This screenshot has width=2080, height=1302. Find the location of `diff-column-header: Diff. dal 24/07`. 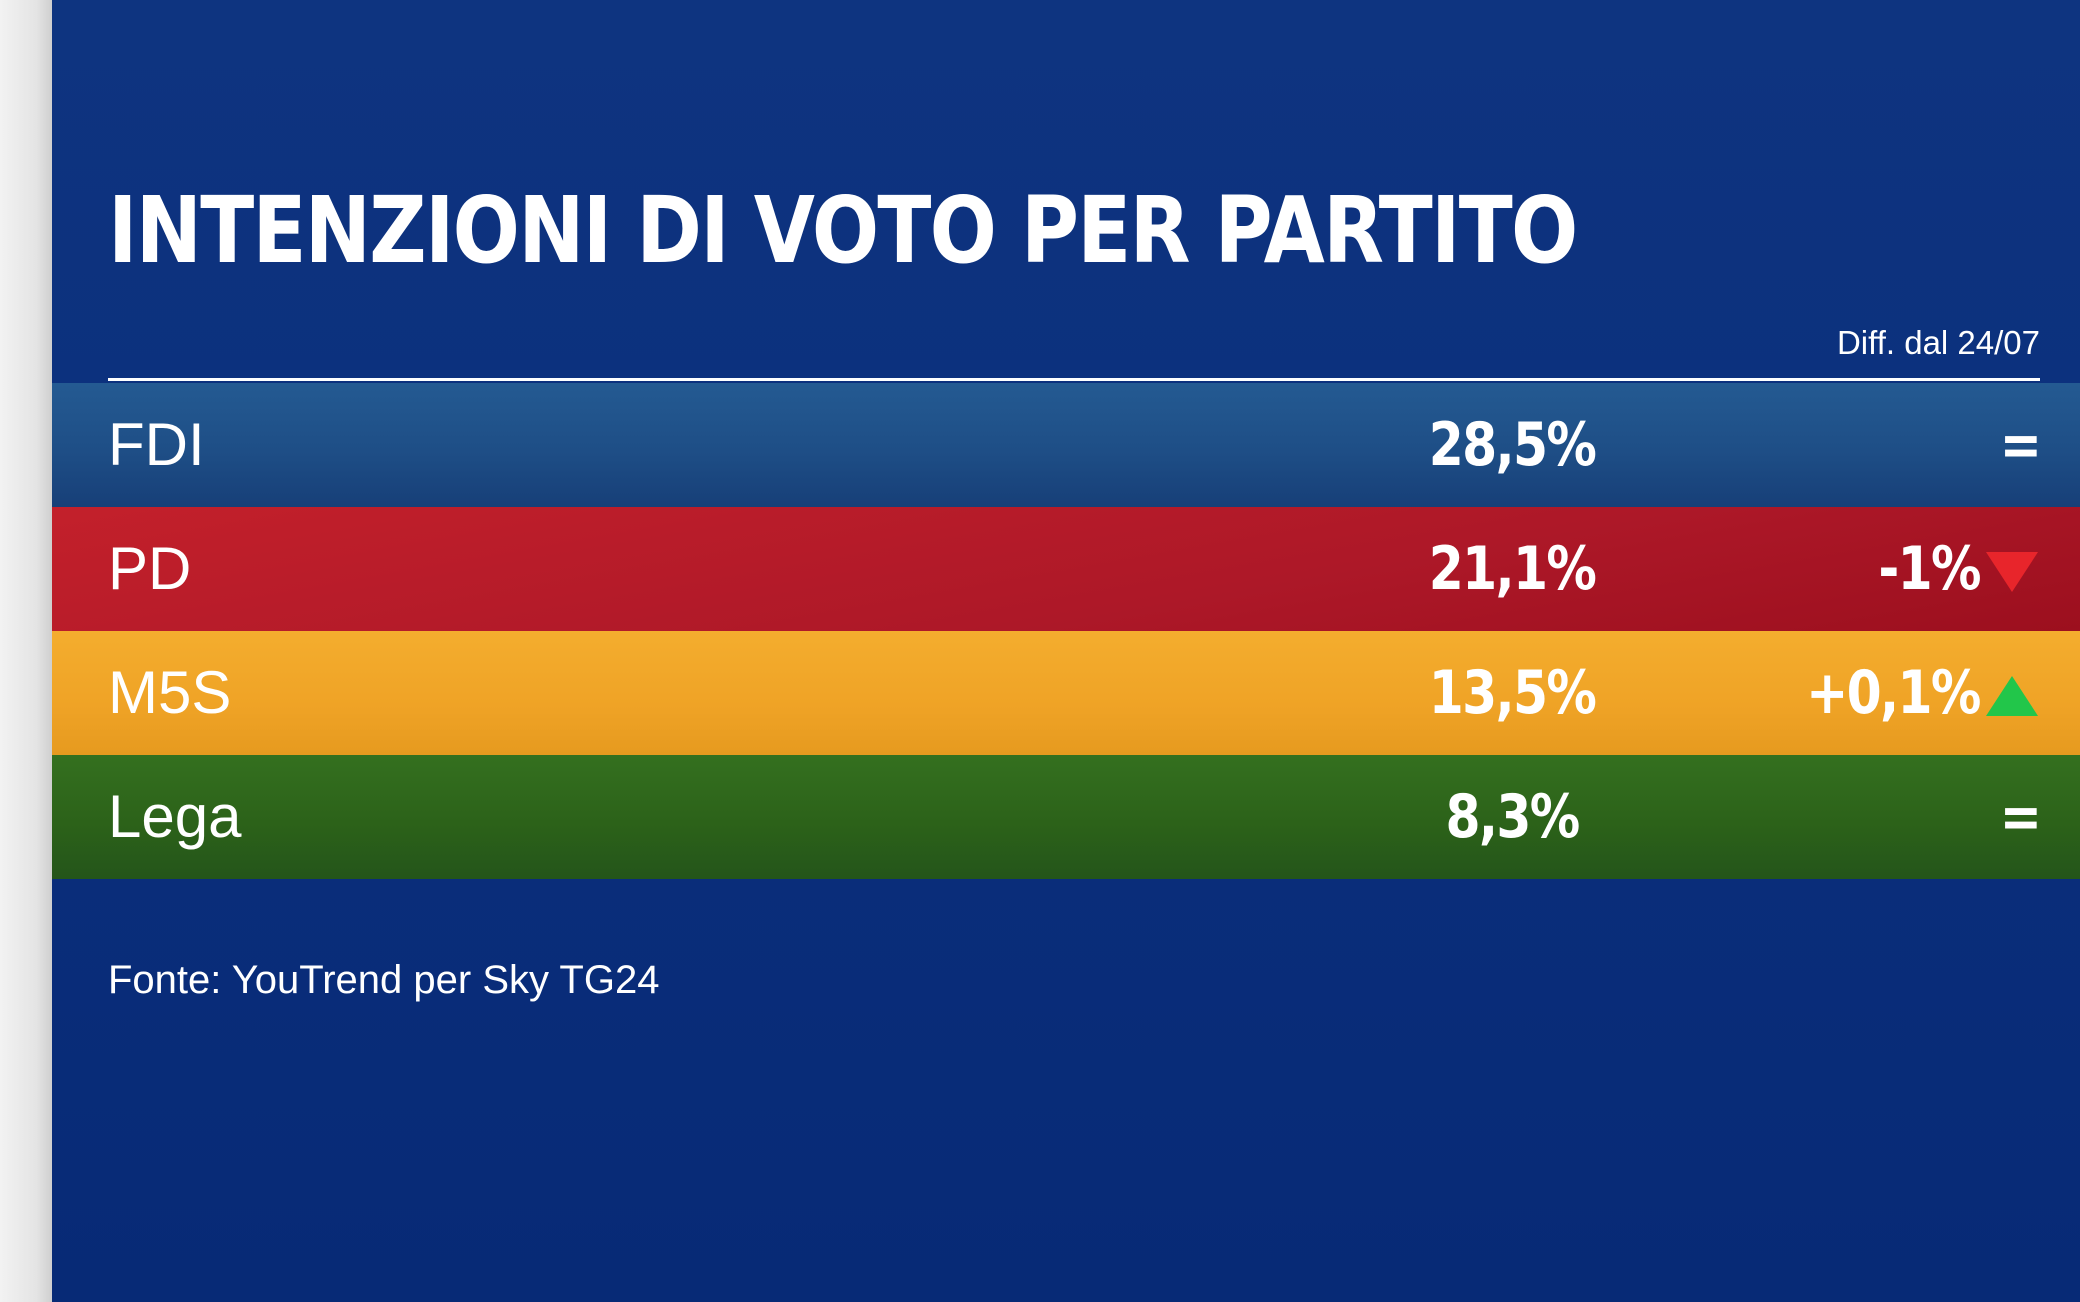

diff-column-header: Diff. dal 24/07 is located at coordinates (1938, 342).